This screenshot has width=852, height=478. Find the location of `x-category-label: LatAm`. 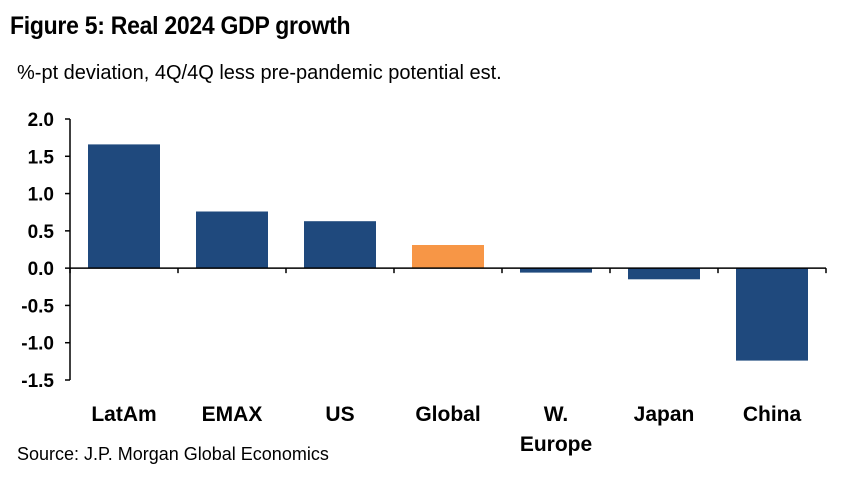

x-category-label: LatAm is located at coordinates (123, 414).